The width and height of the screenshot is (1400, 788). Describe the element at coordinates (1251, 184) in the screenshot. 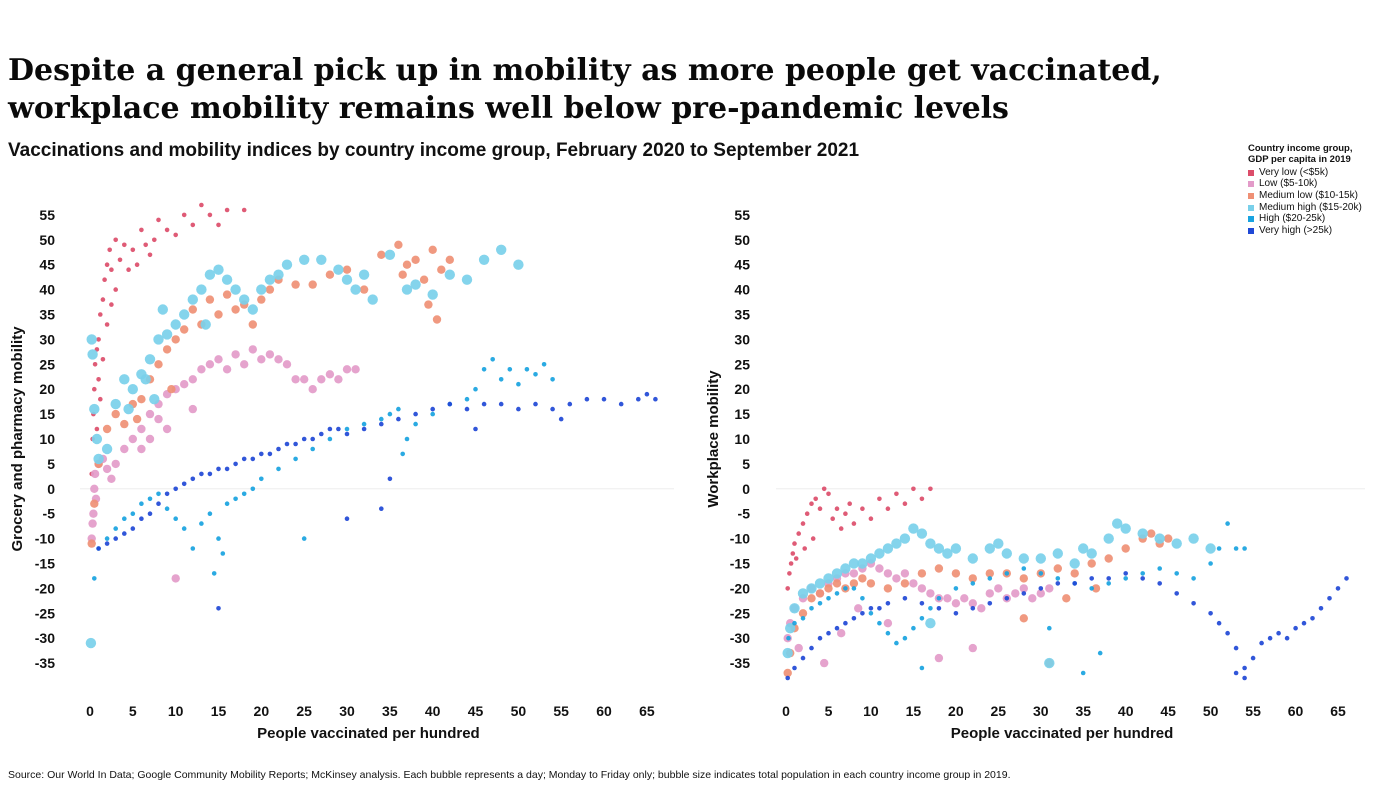

I see `legend-swatch` at that location.